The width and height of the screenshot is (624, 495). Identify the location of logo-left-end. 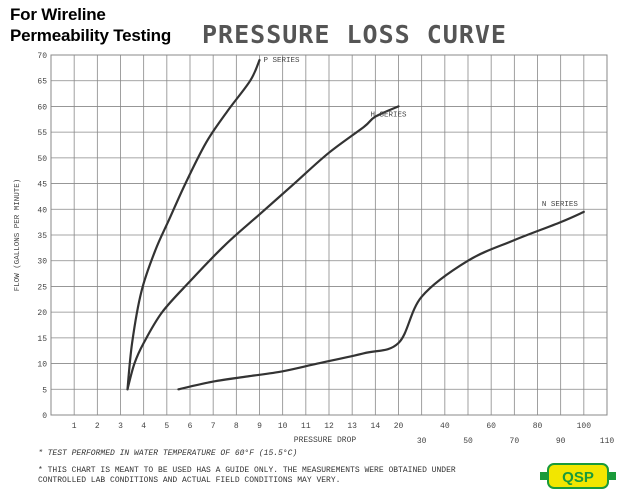
(544, 476).